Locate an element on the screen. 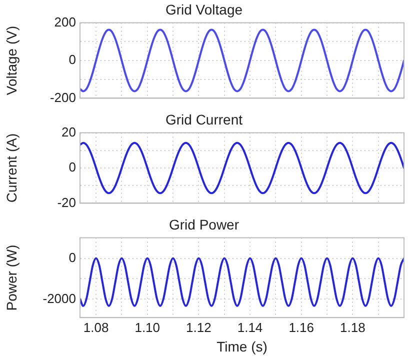  y-tick-label: 20 is located at coordinates (69, 132).